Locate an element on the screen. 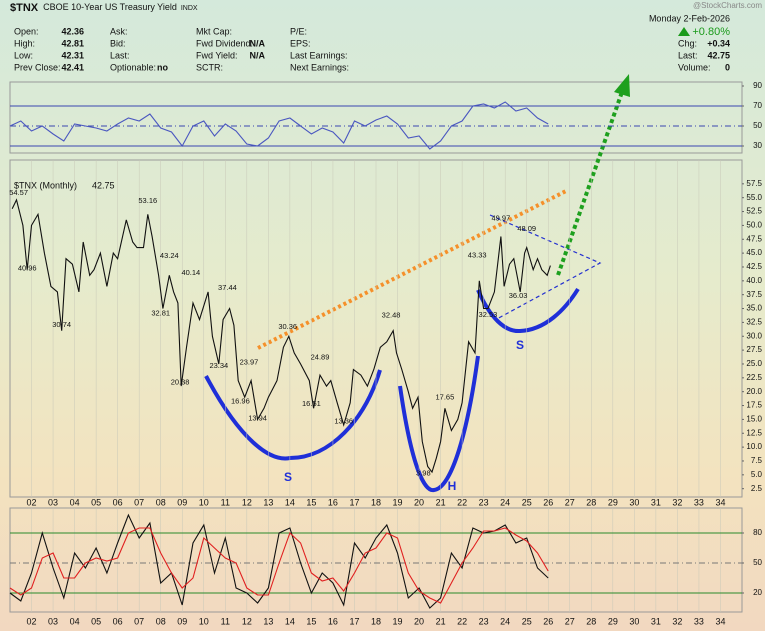 The image size is (765, 636). price-label: 49.97 is located at coordinates (500, 218).